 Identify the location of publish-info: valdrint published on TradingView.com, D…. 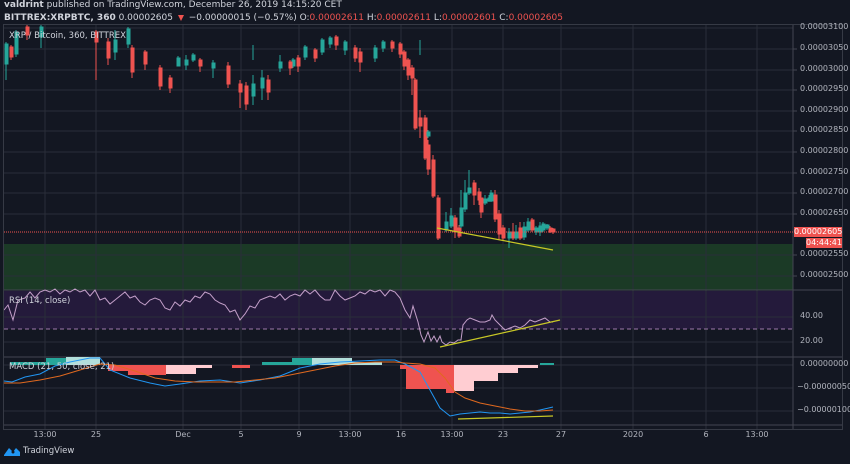
(173, 5).